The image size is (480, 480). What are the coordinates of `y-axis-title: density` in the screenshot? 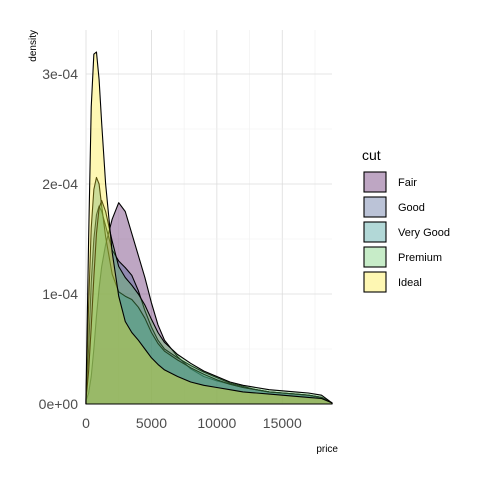 It's located at (33, 46).